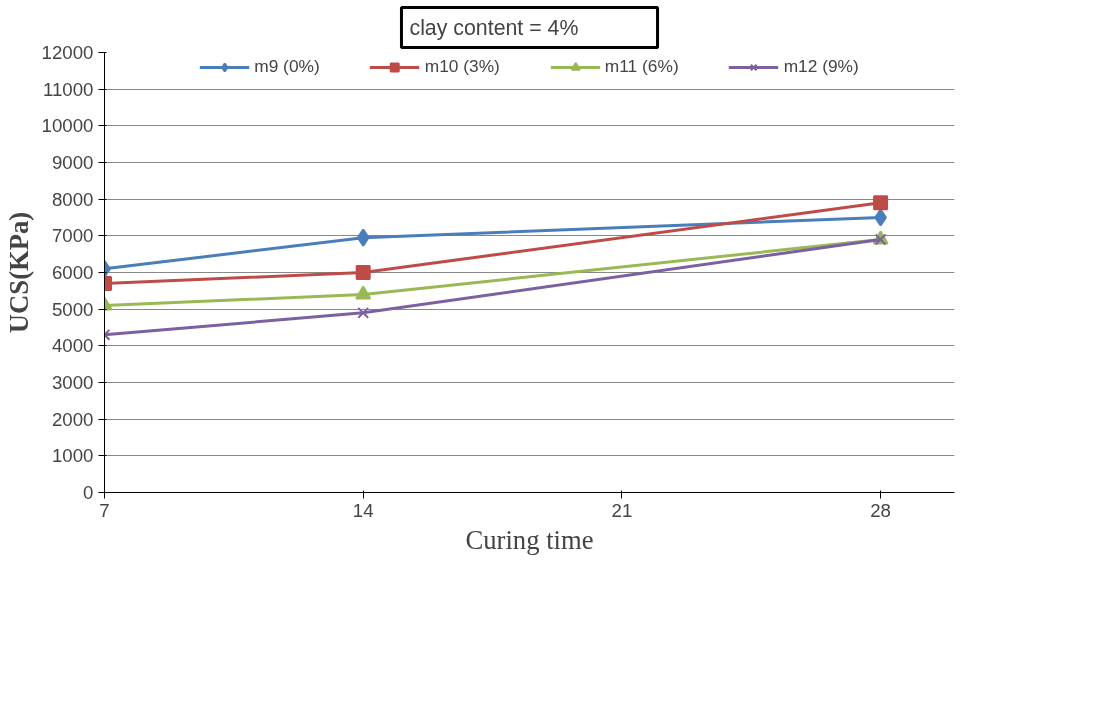 The width and height of the screenshot is (1106, 706). I want to click on y-tick-label: 4000, so click(73, 346).